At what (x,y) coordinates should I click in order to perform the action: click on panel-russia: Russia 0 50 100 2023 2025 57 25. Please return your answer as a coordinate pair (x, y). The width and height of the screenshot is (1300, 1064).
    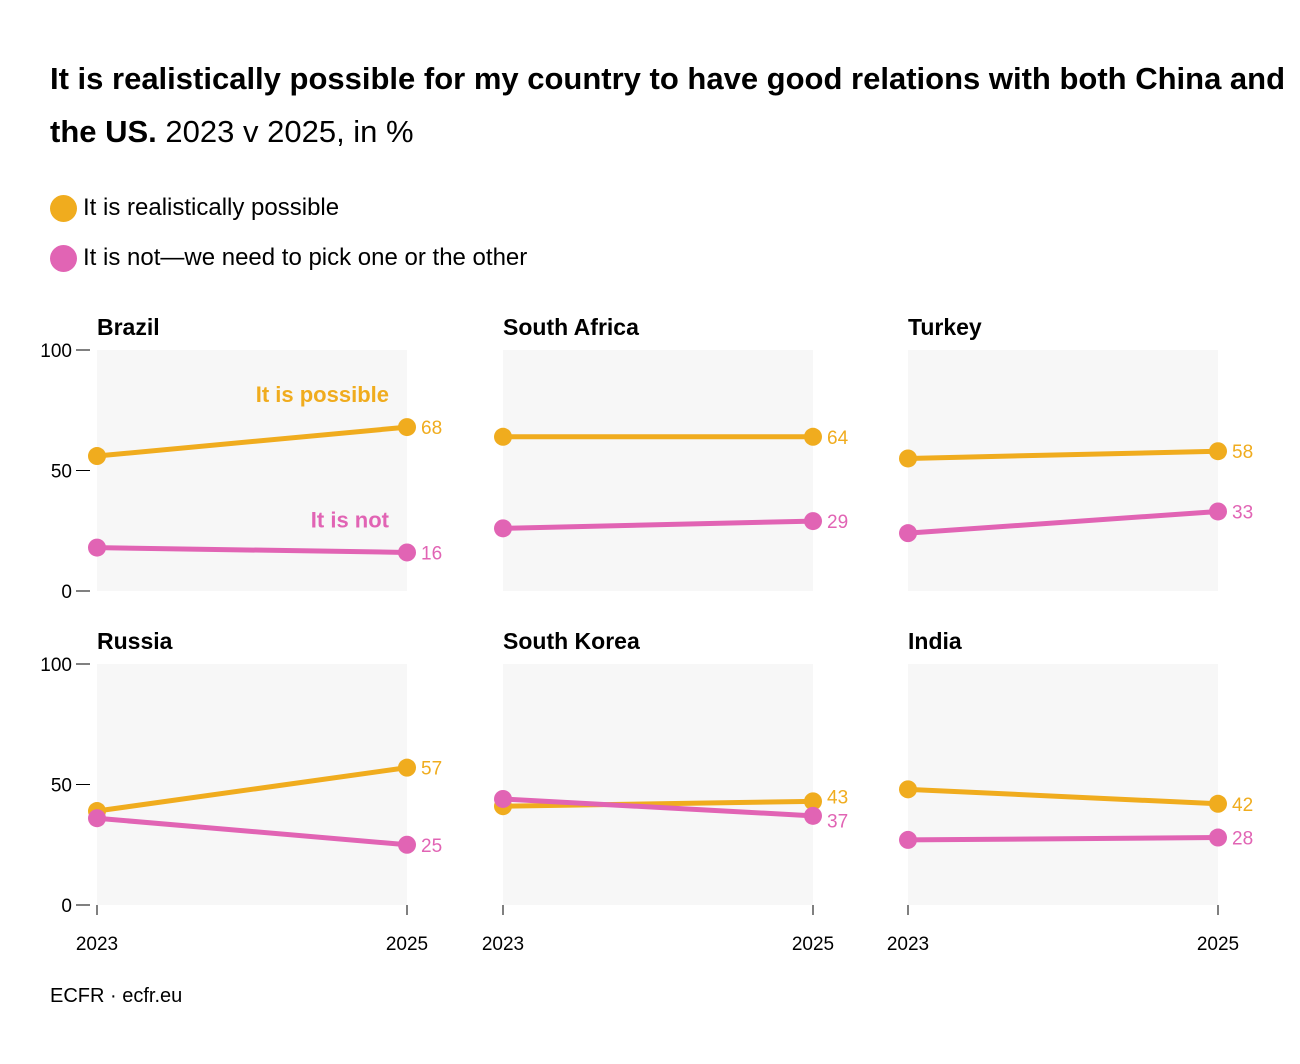
    Looking at the image, I should click on (241, 791).